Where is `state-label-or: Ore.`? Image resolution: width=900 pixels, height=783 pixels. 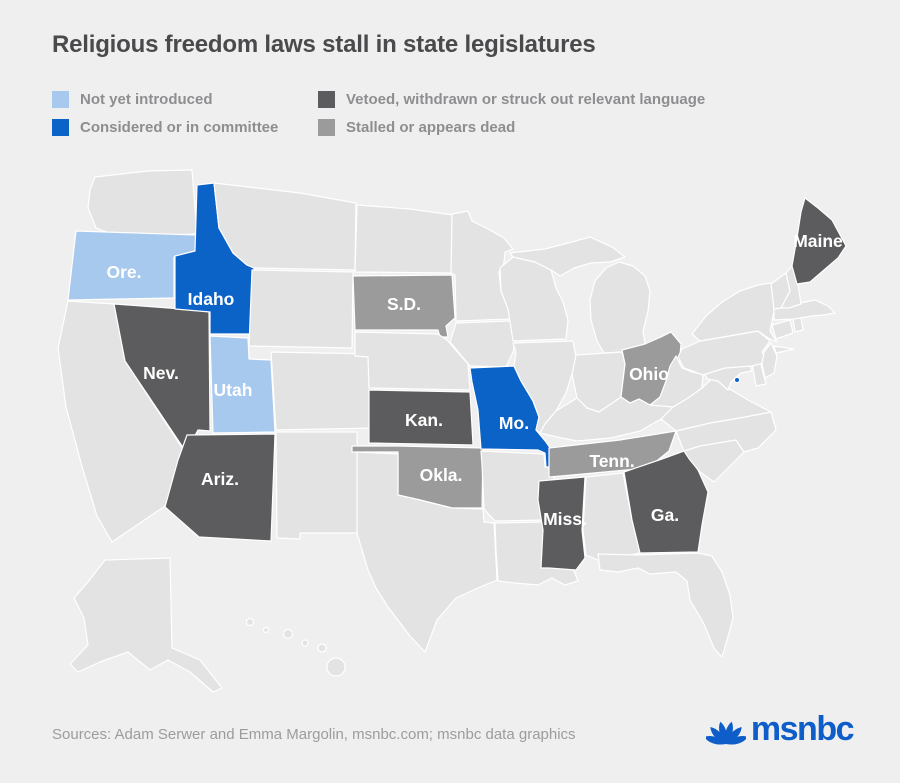 state-label-or: Ore. is located at coordinates (123, 272).